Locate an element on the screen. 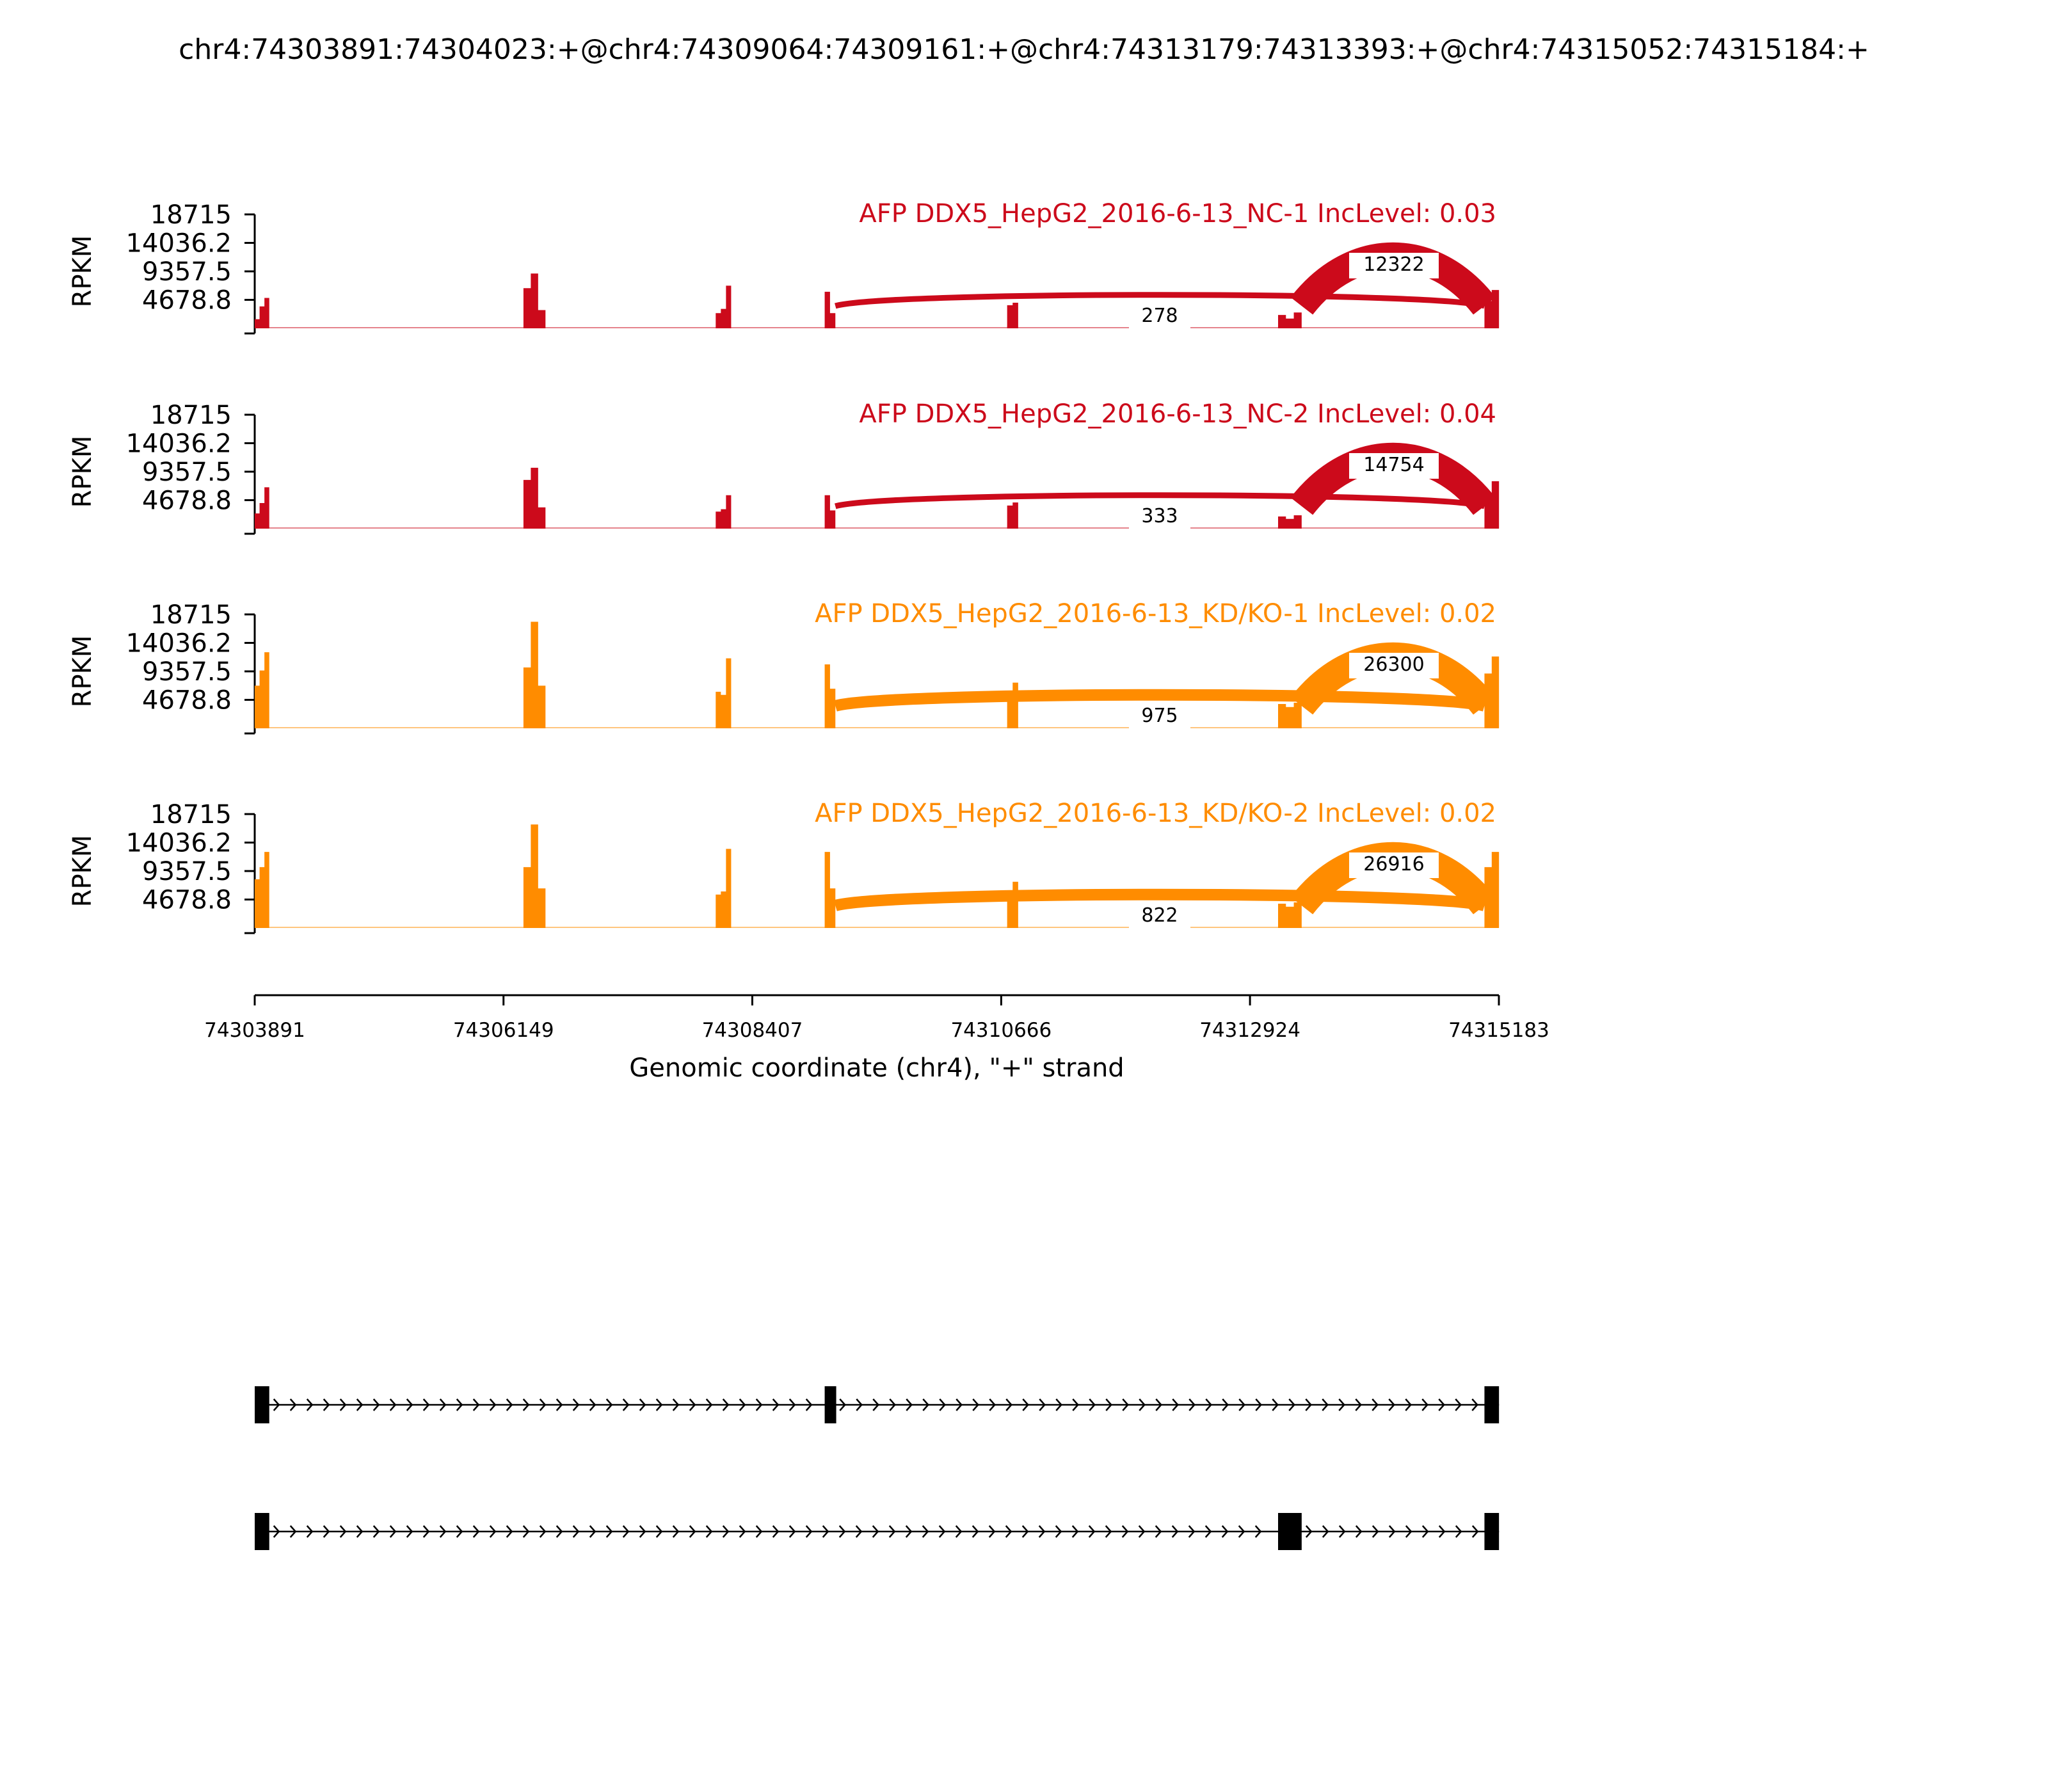 This screenshot has width=2048, height=1792. junction-count: 822 is located at coordinates (1159, 915).